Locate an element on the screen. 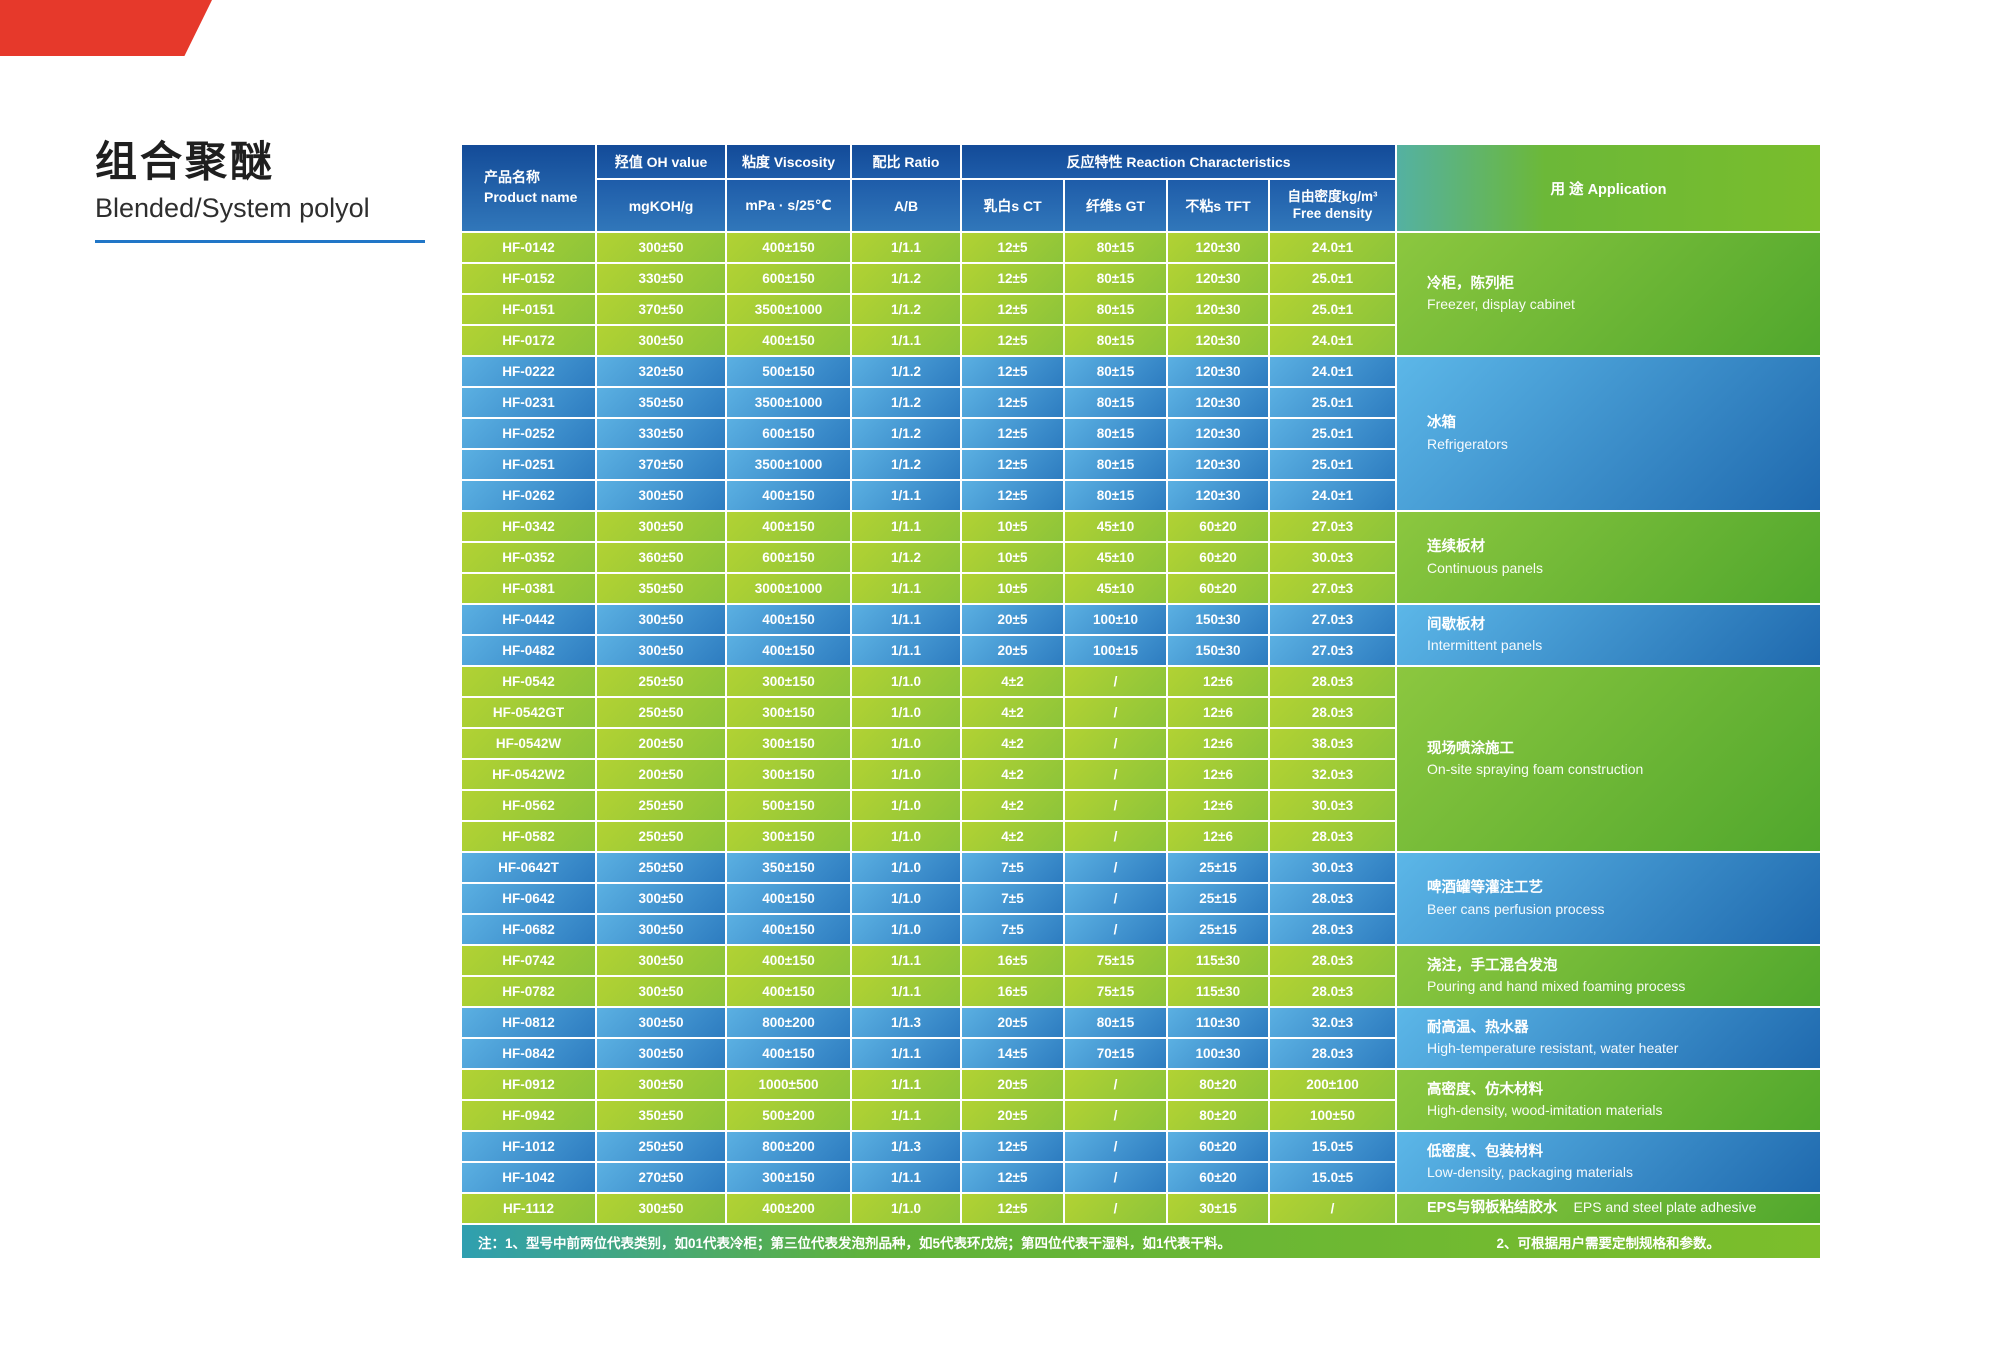  application-cell: 低密度、包装材料 Low-density, packaging materials is located at coordinates (1609, 1162).